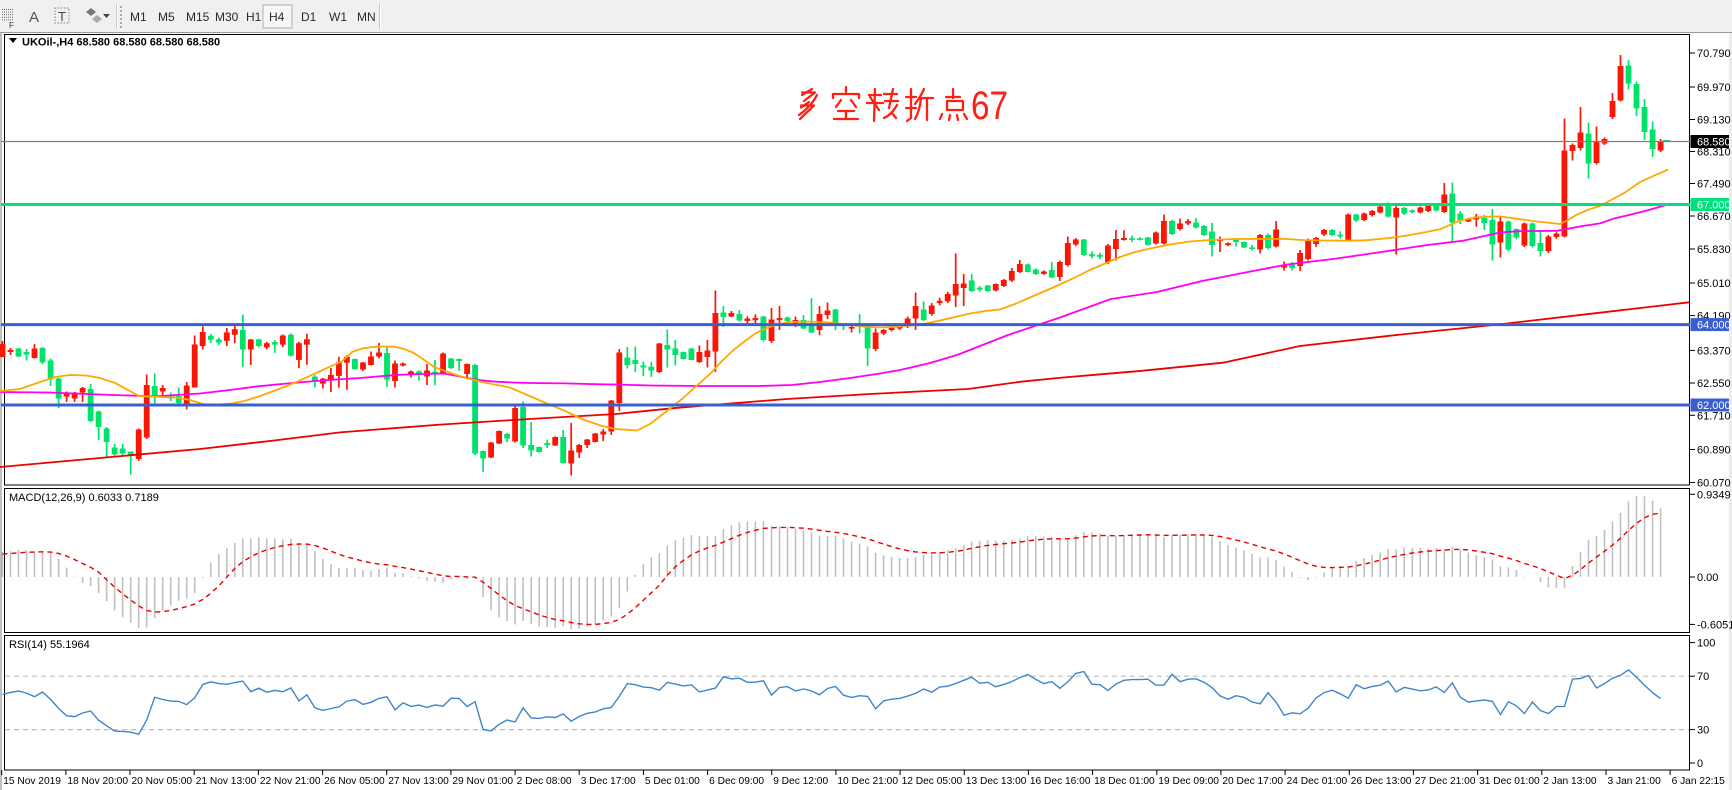 The height and width of the screenshot is (790, 1732). Describe the element at coordinates (1714, 217) in the screenshot. I see `svg-text: 66.670` at that location.